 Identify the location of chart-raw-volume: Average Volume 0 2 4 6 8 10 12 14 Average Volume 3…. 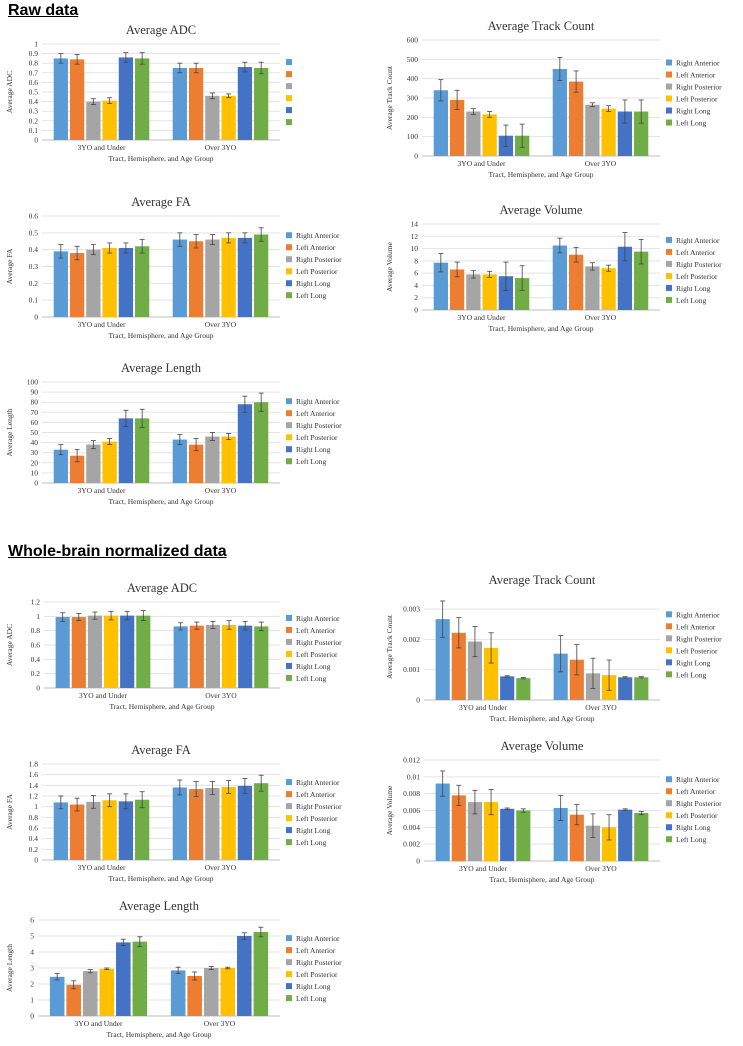
(553, 268).